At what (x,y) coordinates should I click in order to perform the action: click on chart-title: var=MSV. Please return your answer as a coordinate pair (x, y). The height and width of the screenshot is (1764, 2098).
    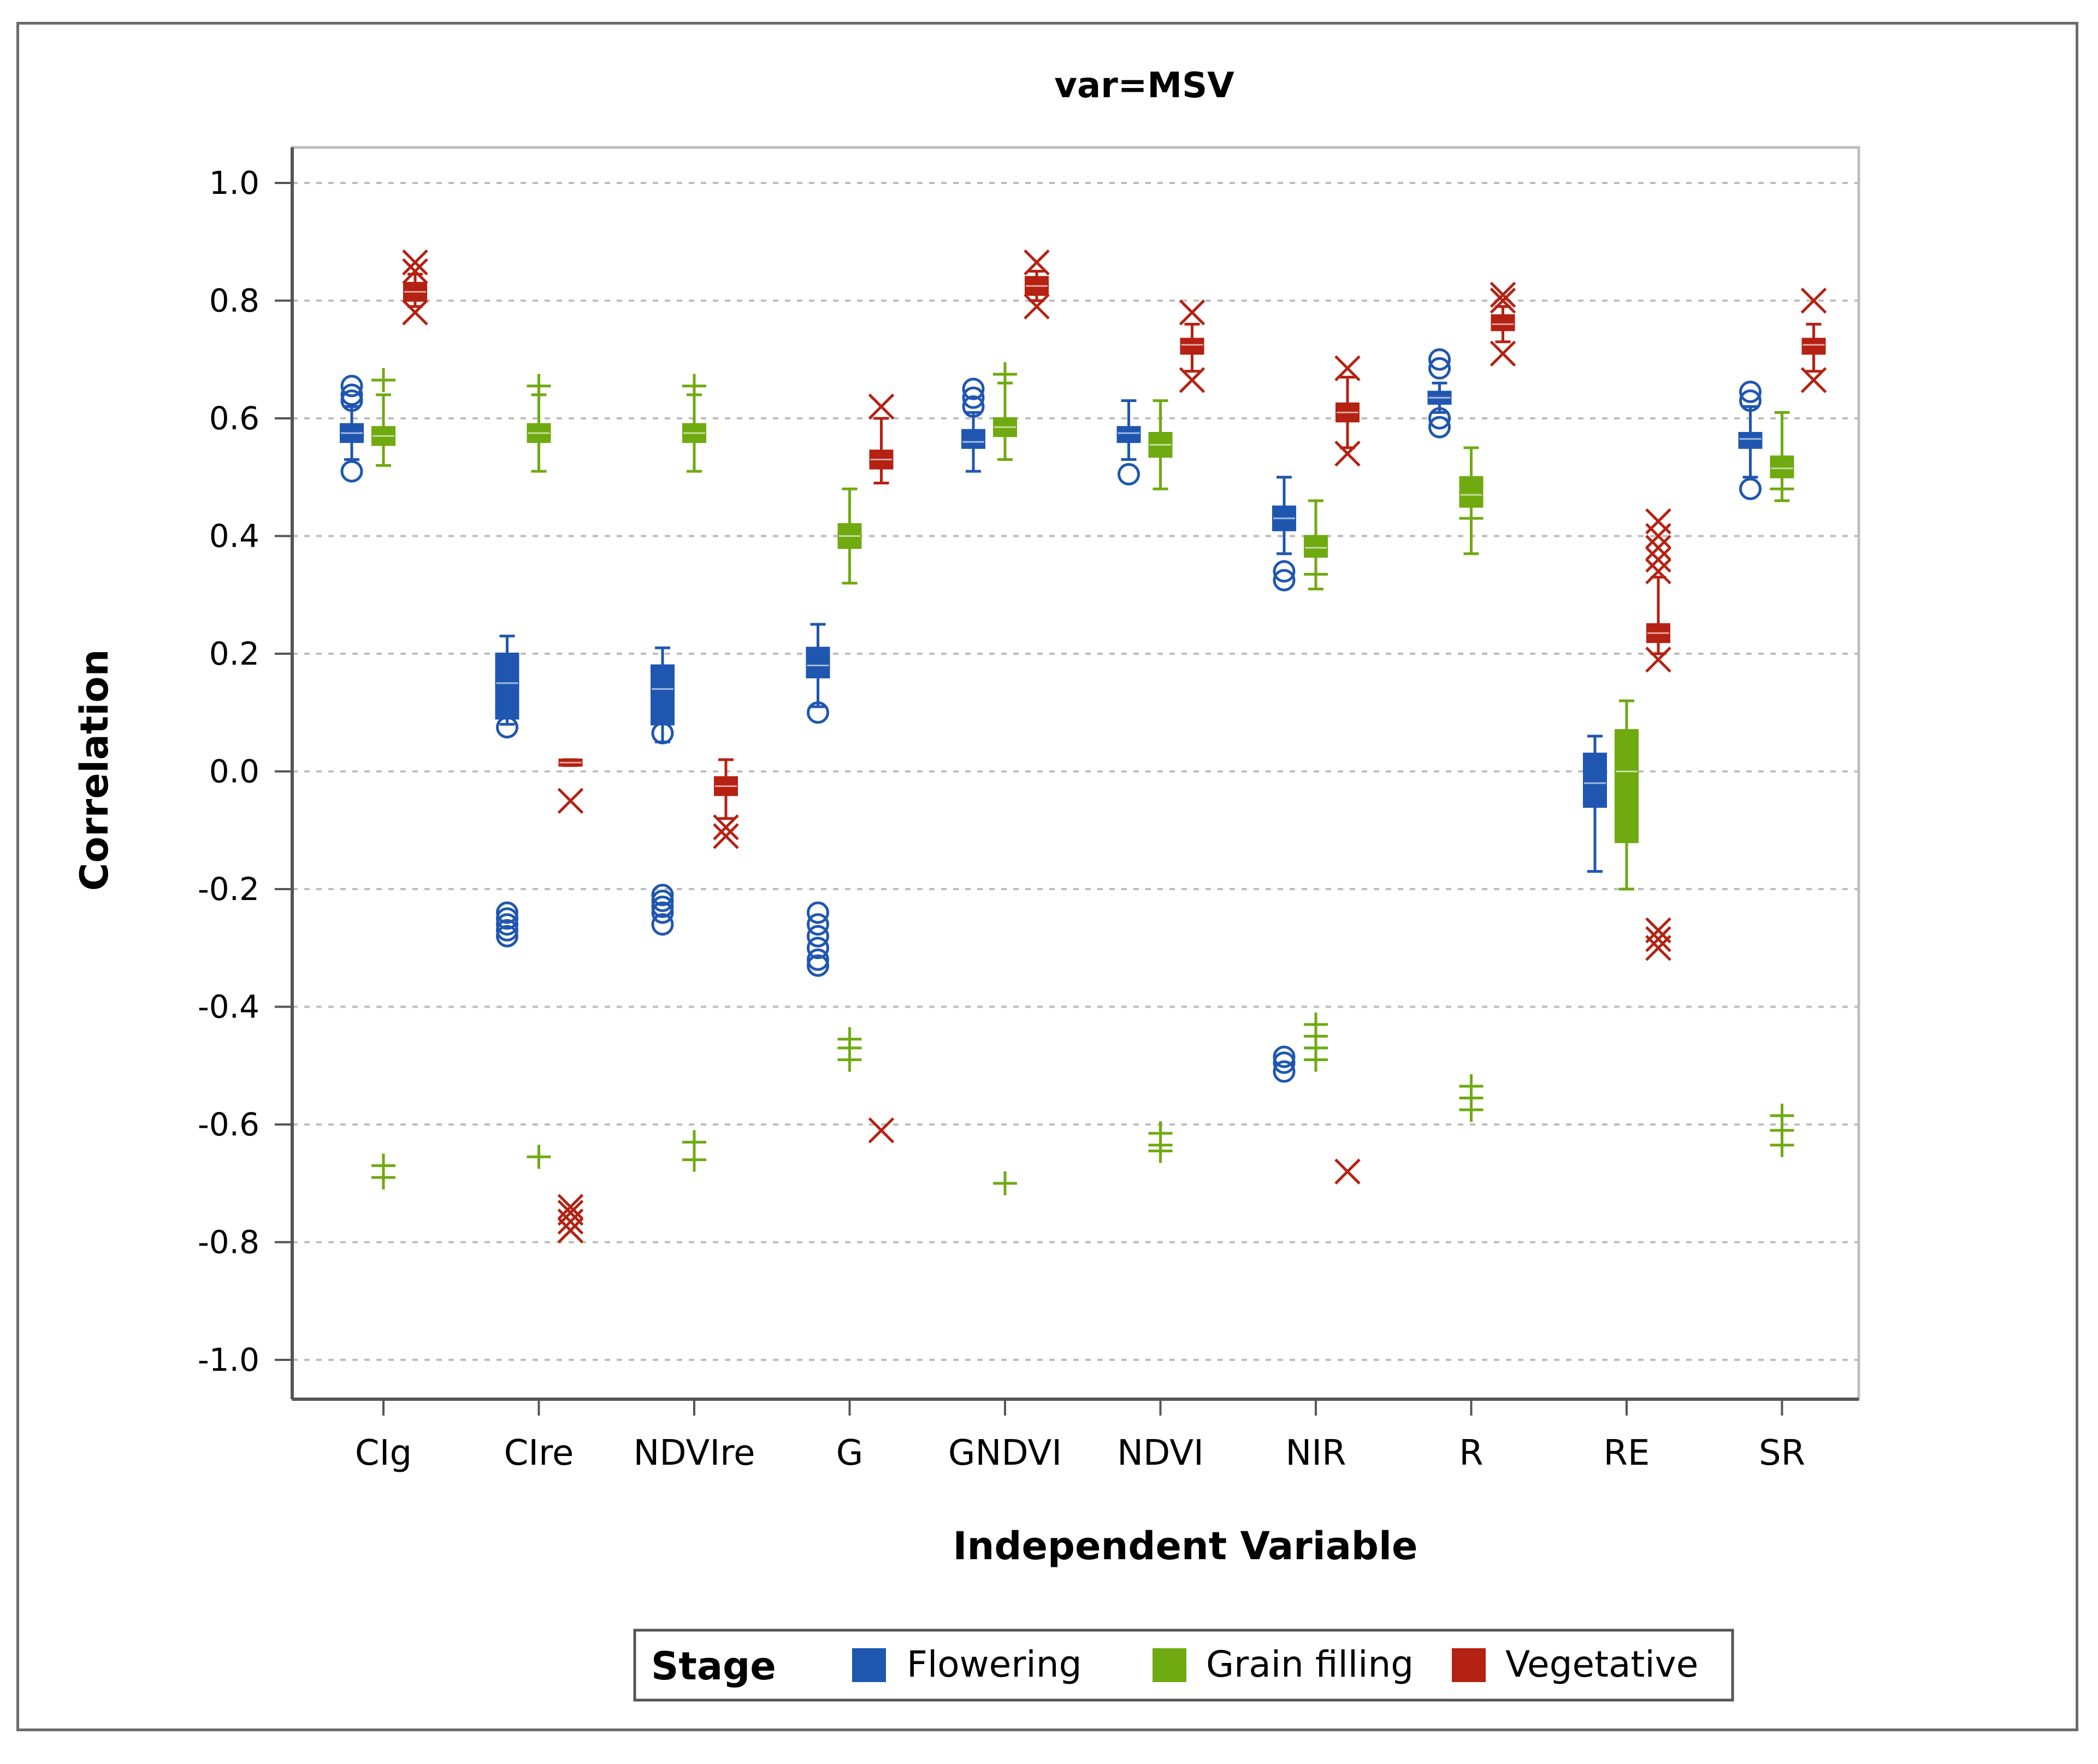
    Looking at the image, I should click on (1144, 86).